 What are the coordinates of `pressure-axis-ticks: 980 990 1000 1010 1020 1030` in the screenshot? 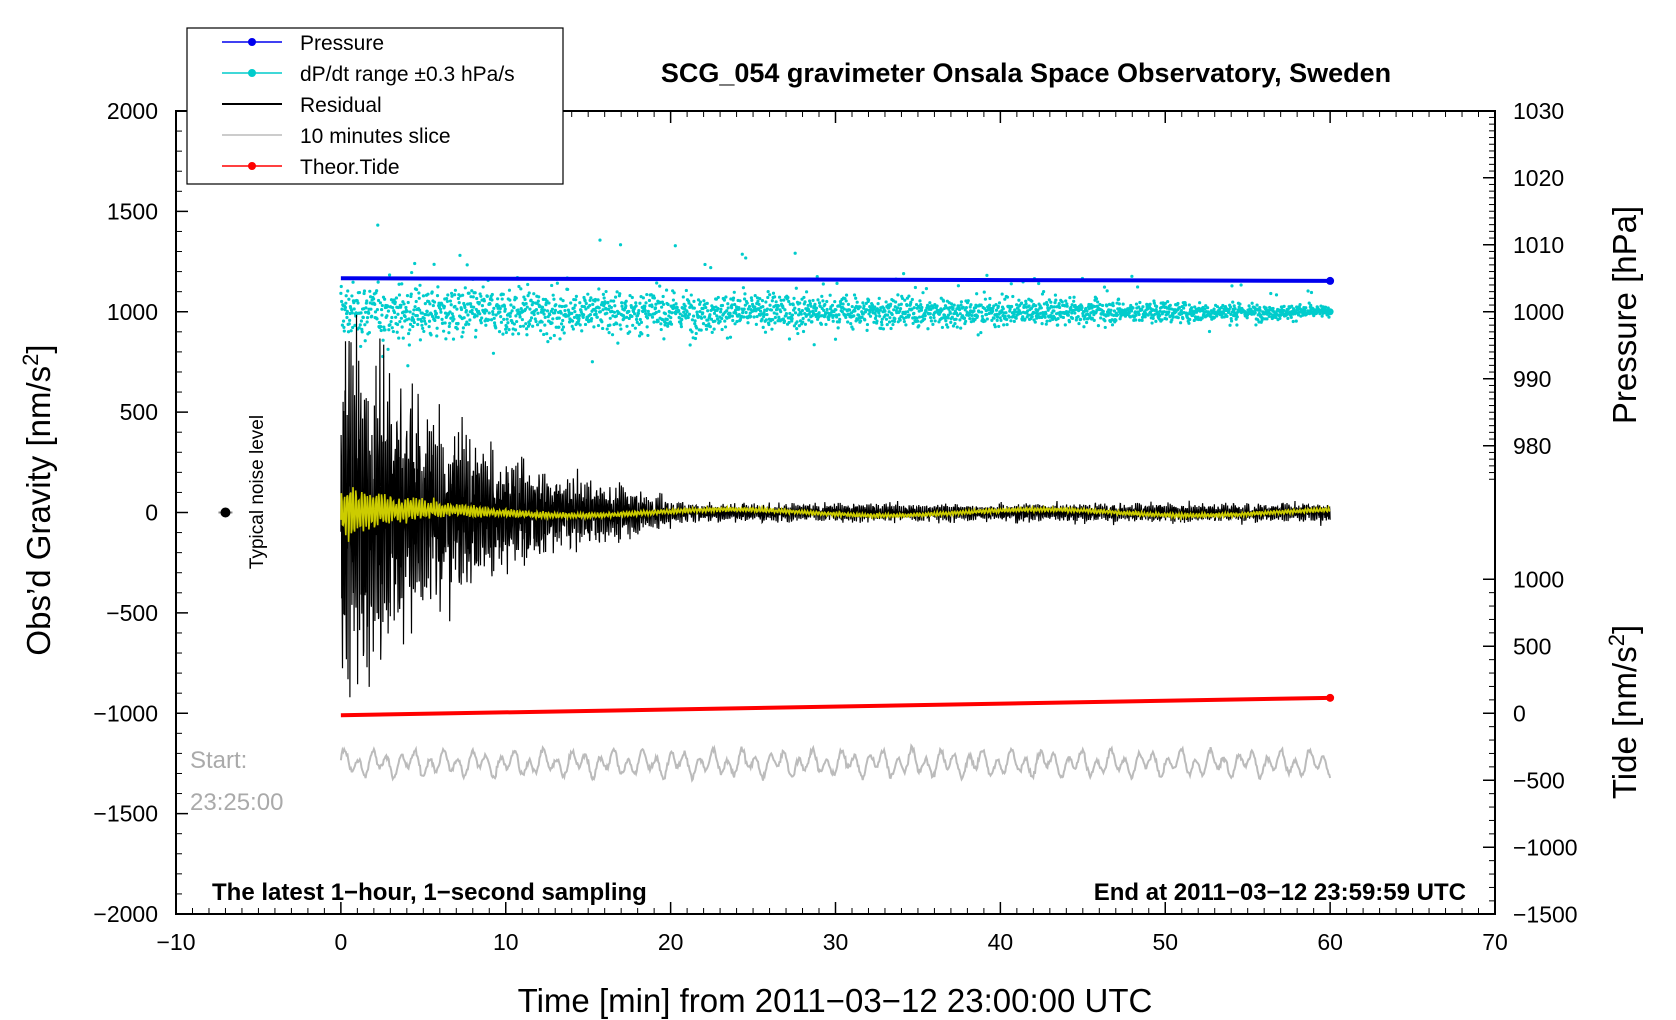 It's located at (1523, 289).